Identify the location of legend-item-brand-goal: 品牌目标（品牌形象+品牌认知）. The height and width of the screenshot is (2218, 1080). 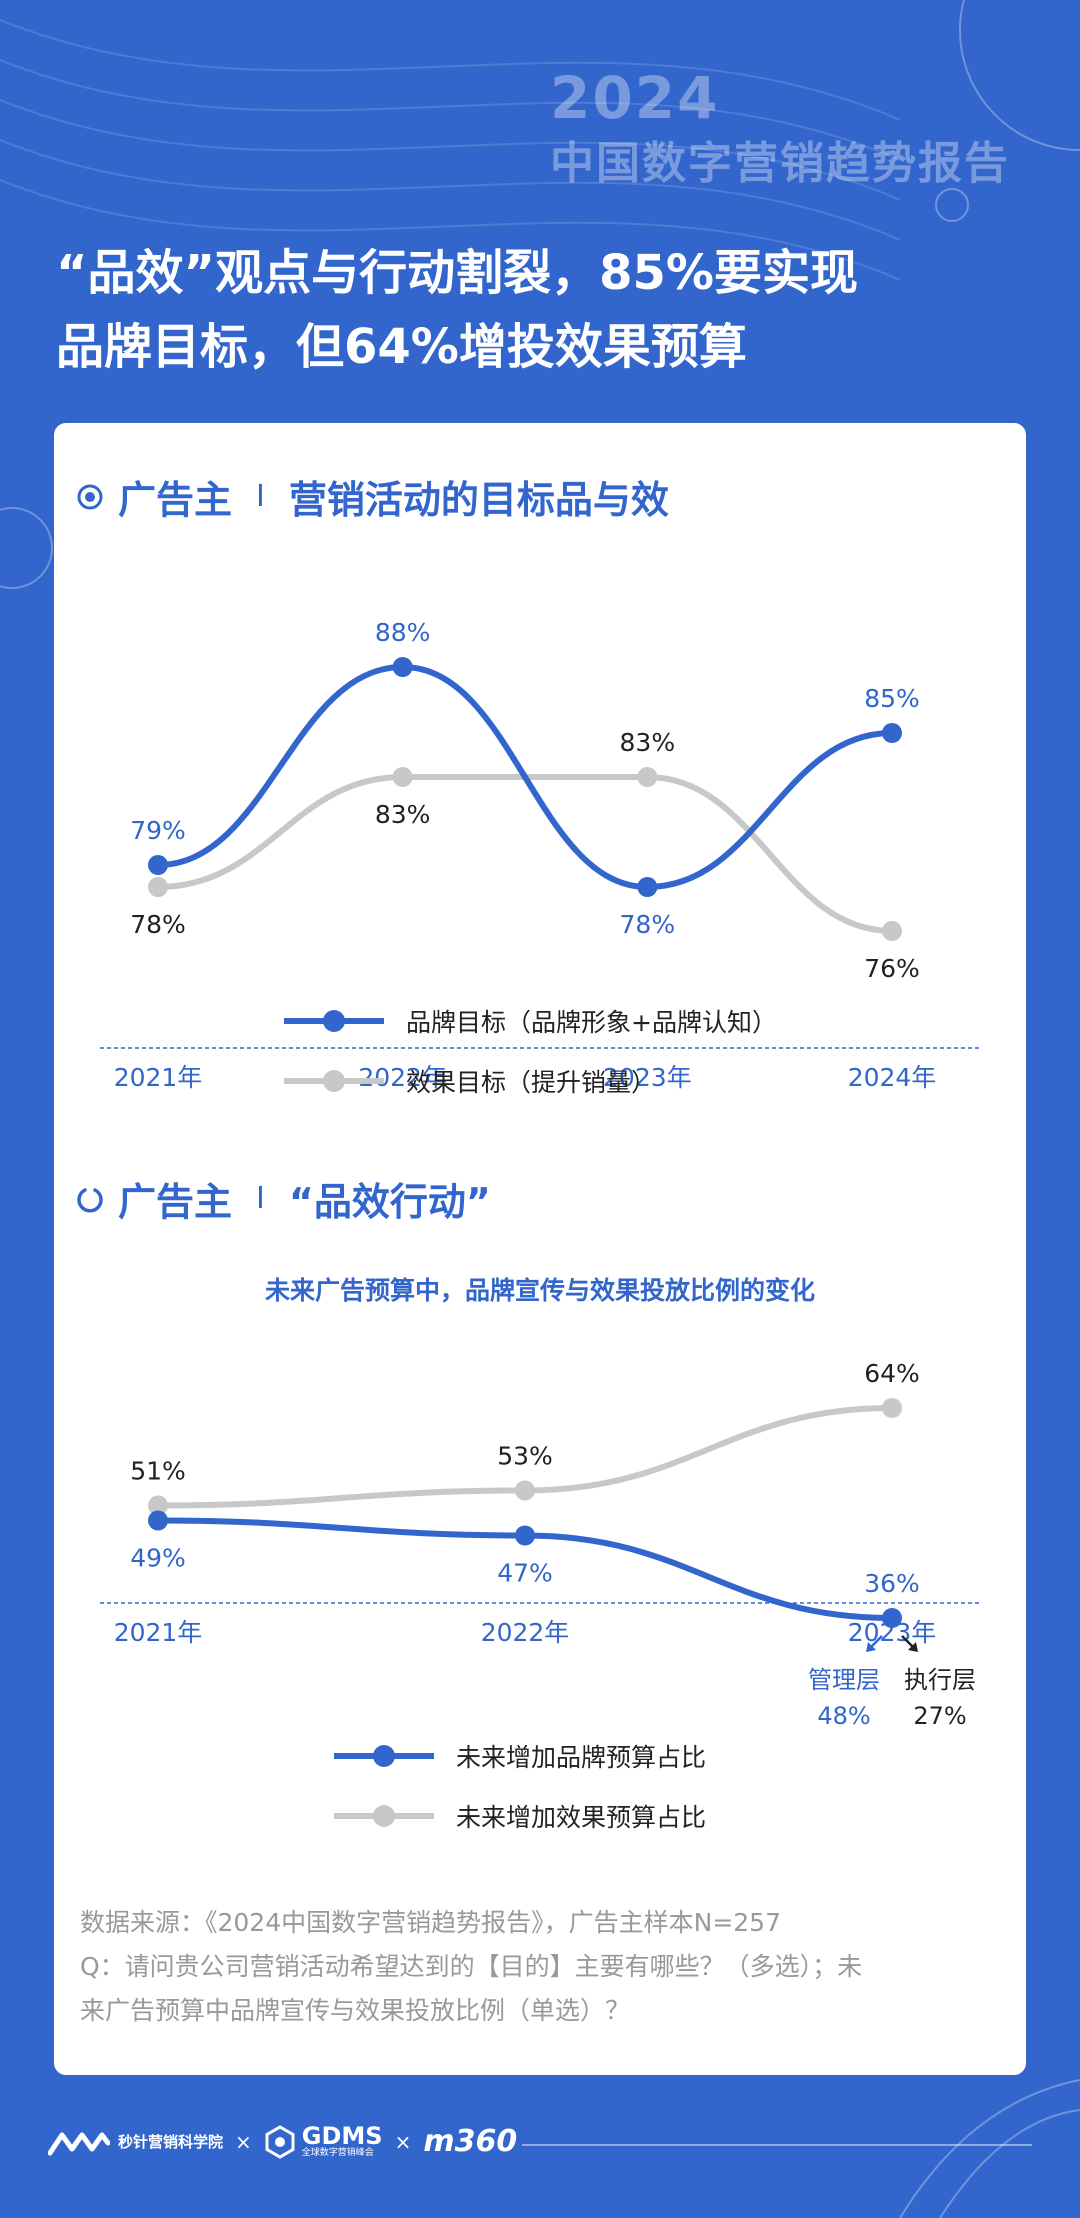
(530, 1021).